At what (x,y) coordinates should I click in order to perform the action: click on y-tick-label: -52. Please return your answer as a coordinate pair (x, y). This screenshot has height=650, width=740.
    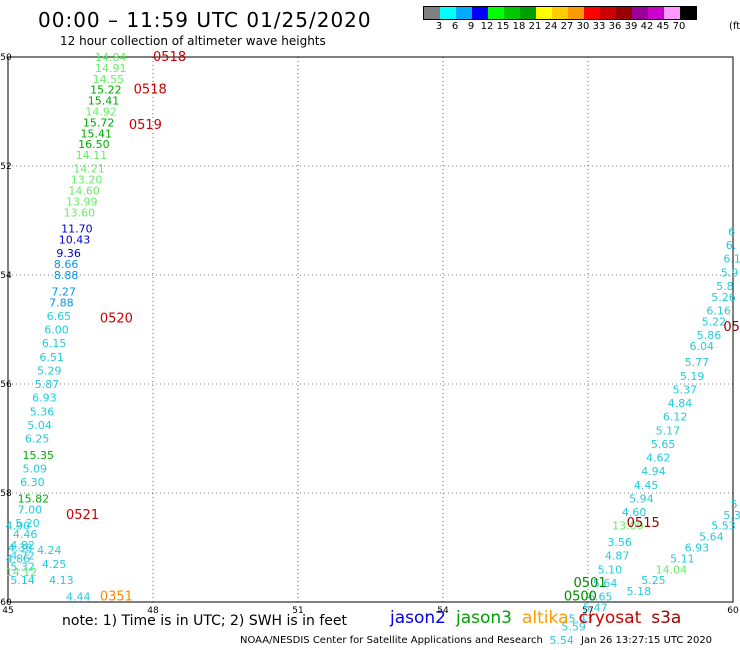
    Looking at the image, I should click on (6, 167).